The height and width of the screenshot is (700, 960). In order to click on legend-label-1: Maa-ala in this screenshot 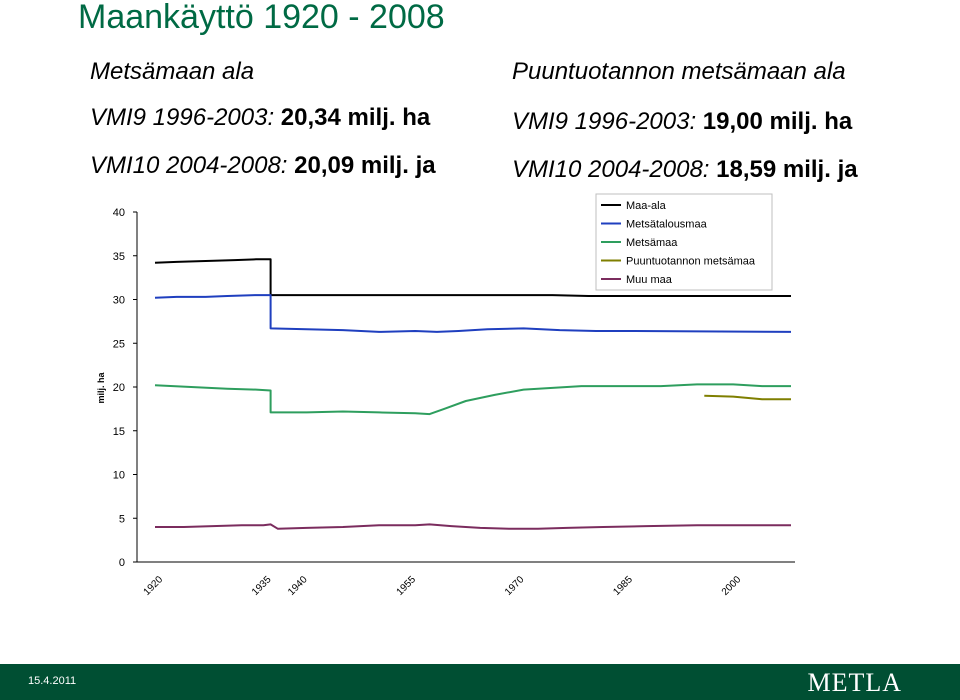, I will do `click(646, 206)`.